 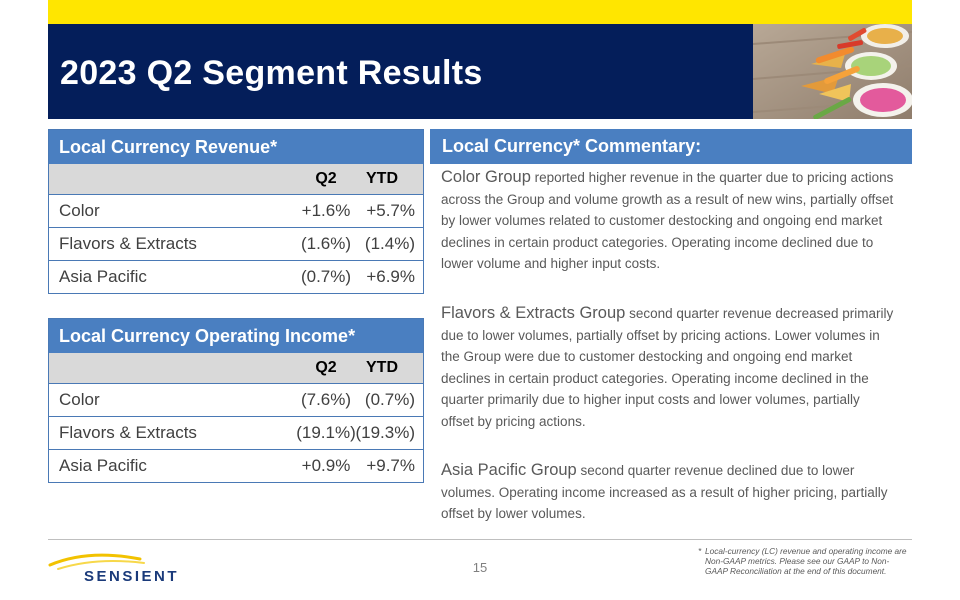 I want to click on commentary-title: Local Currency* Commentary:, so click(x=671, y=146).